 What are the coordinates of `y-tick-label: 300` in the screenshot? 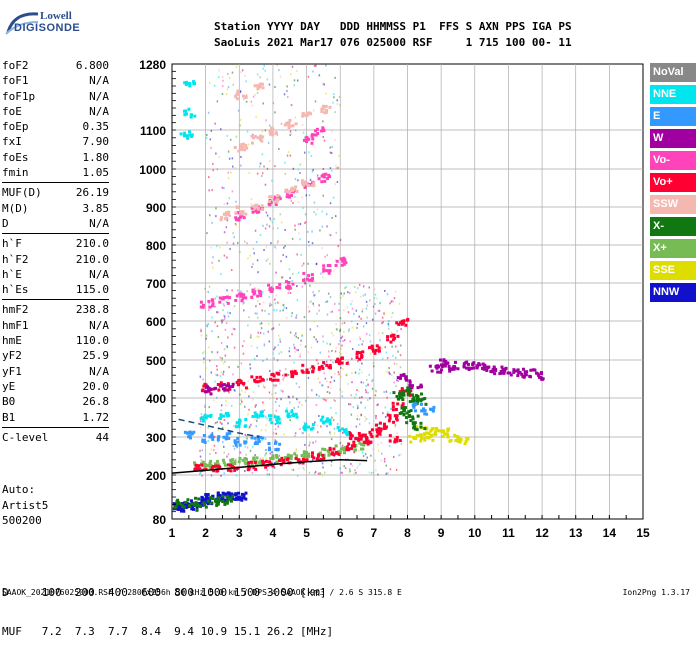 It's located at (156, 438).